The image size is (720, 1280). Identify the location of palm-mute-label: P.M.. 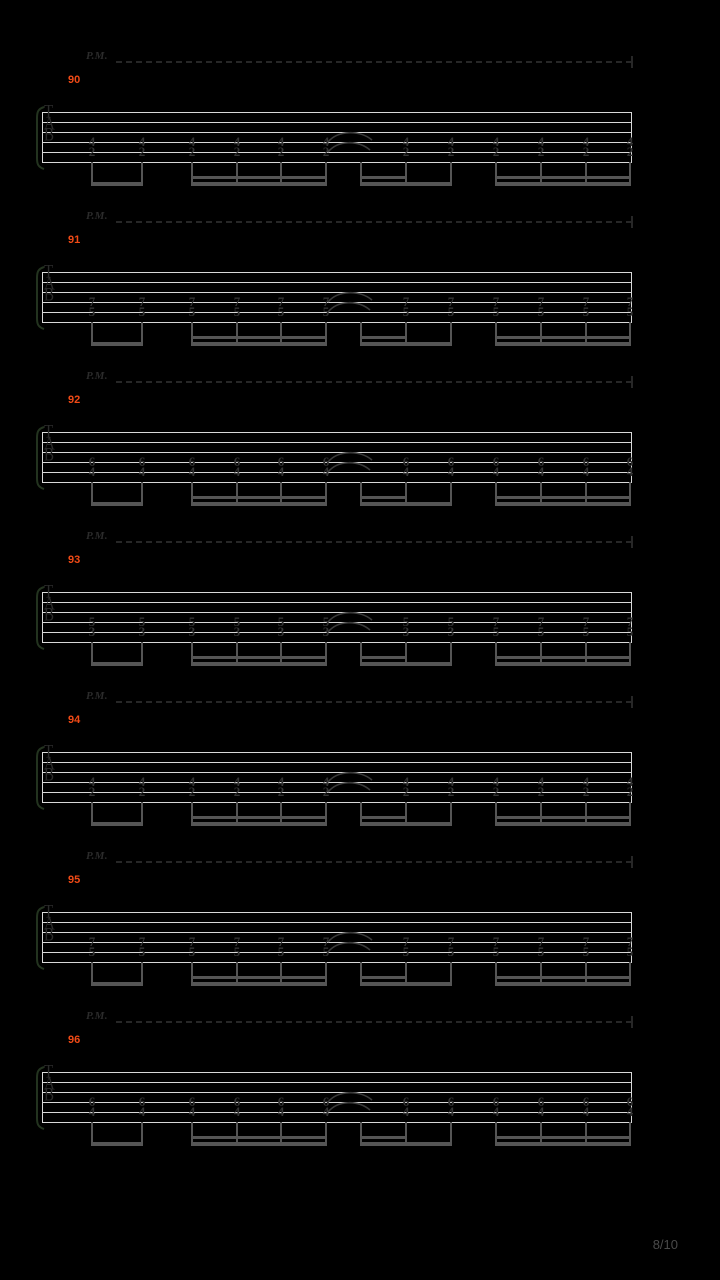
(97, 696).